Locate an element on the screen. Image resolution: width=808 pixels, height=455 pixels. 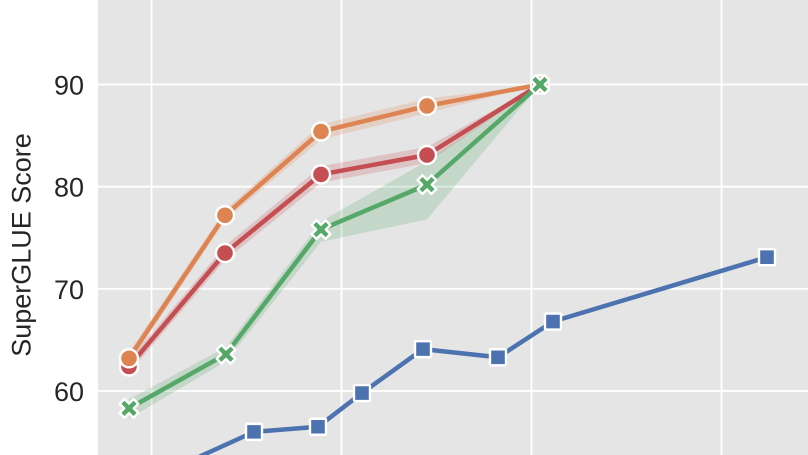
y-axis-label: SuperGLUE Score is located at coordinates (21, 245).